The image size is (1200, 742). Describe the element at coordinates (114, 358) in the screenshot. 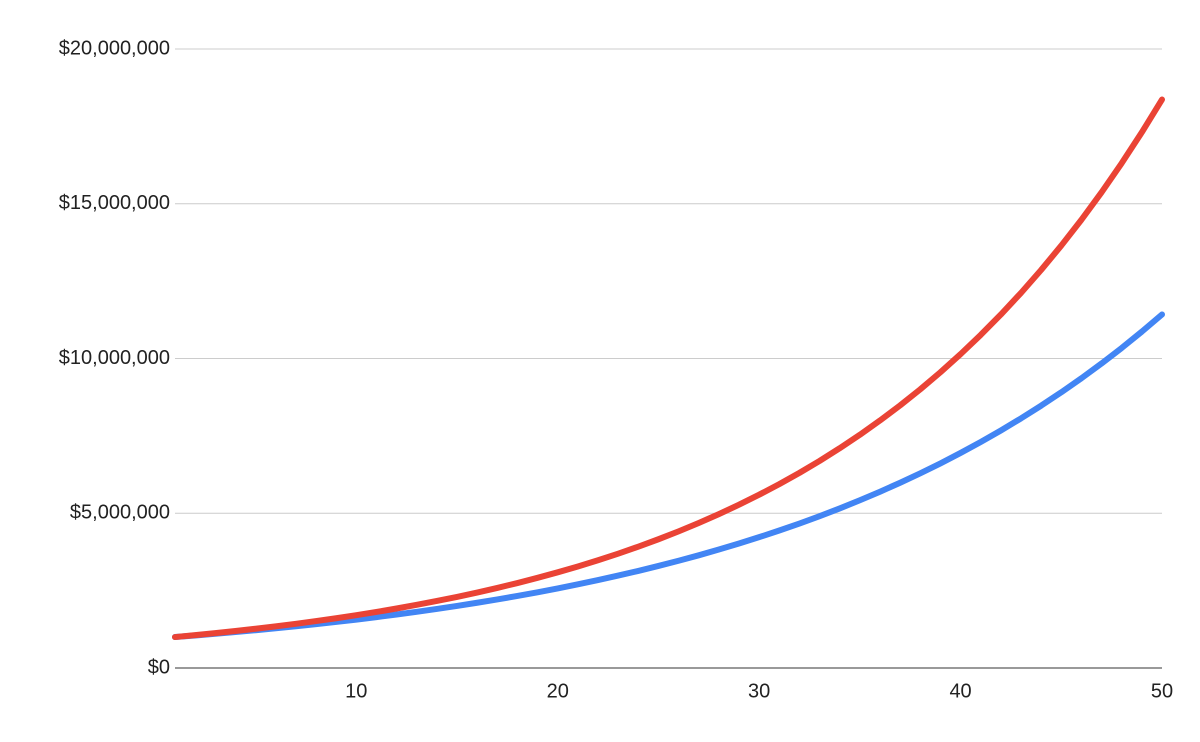

I see `y-tick-label: $10,000,000` at that location.